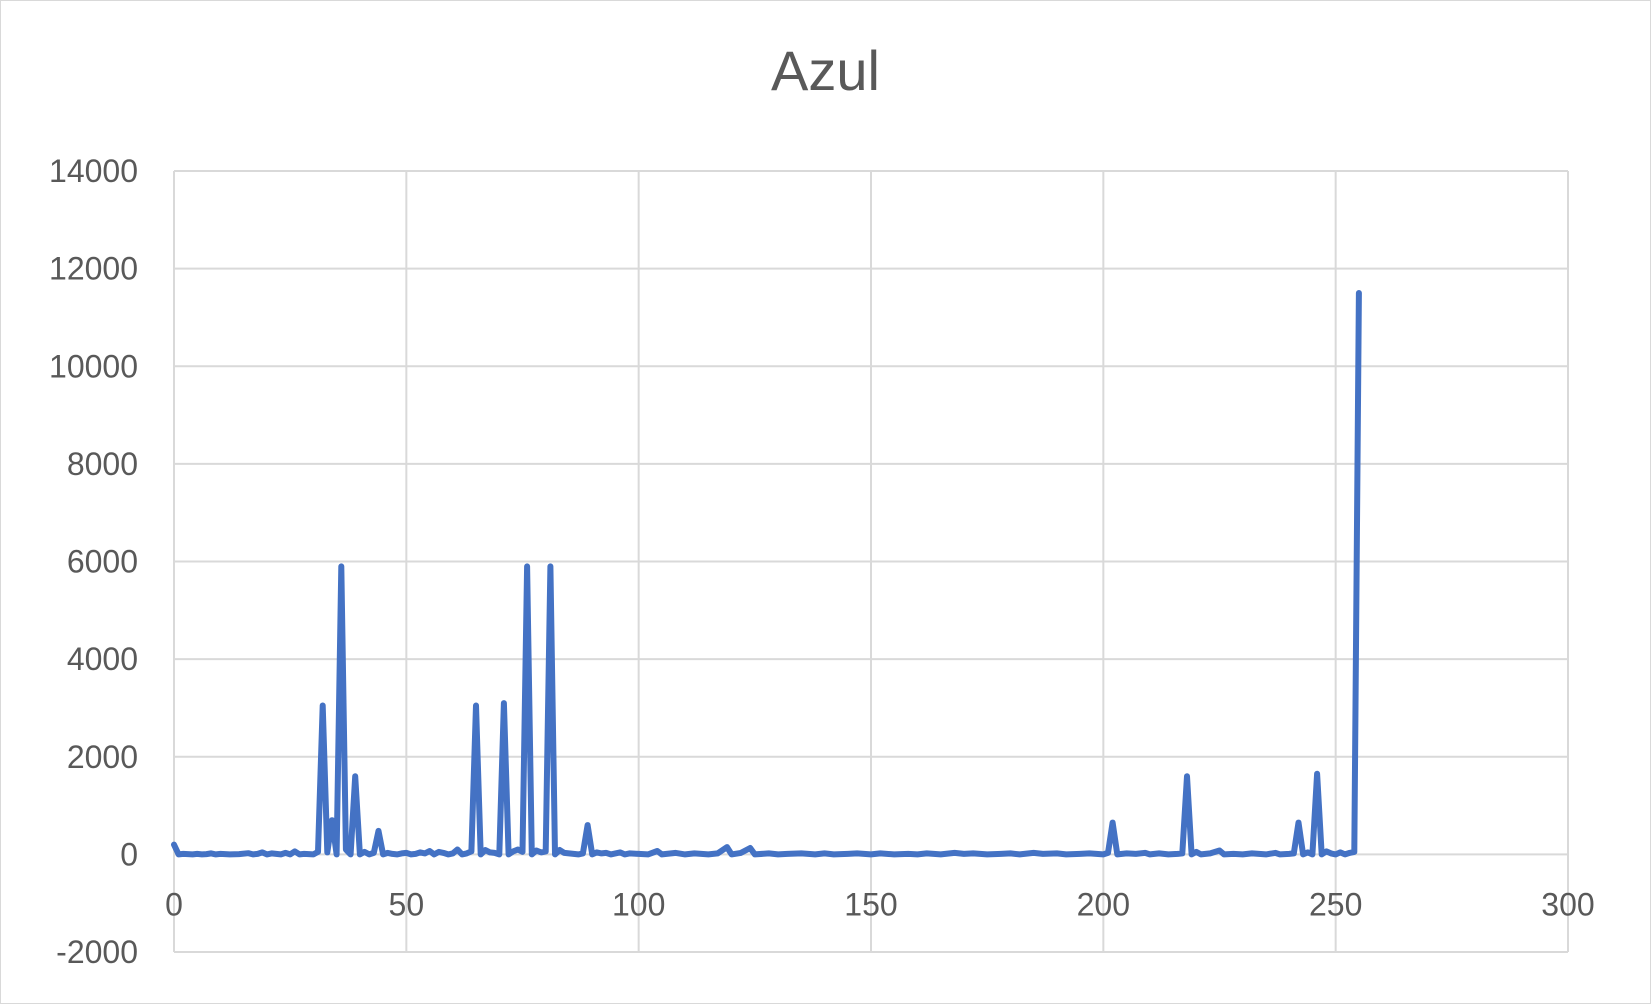 This screenshot has height=1004, width=1651. What do you see at coordinates (1103, 904) in the screenshot?
I see `x-tick-label: 200` at bounding box center [1103, 904].